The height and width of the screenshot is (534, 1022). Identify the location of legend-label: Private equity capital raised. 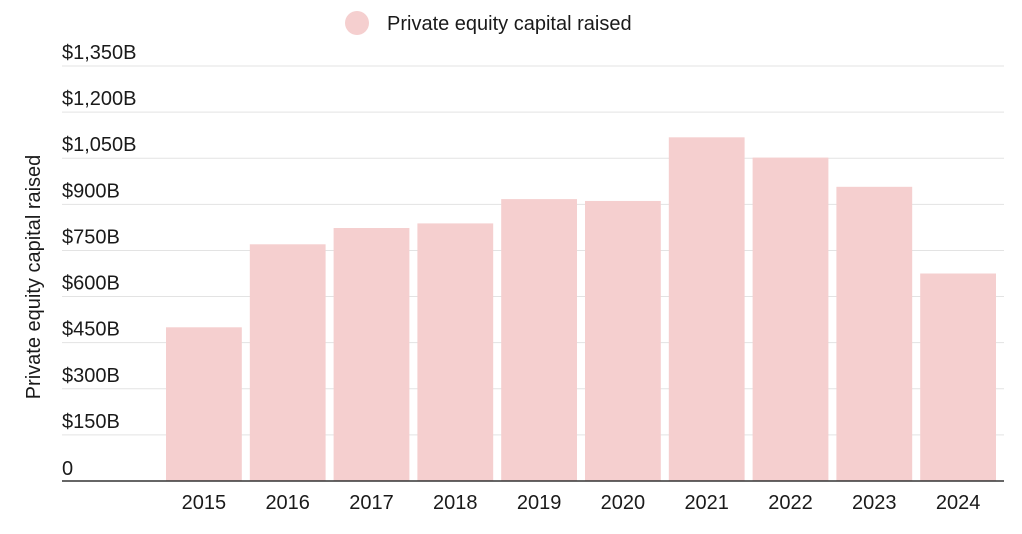
(509, 24).